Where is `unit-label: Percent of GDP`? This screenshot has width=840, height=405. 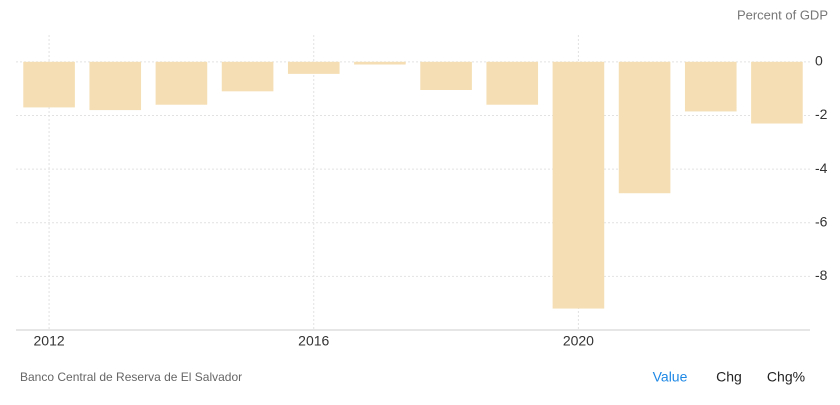 unit-label: Percent of GDP is located at coordinates (782, 14).